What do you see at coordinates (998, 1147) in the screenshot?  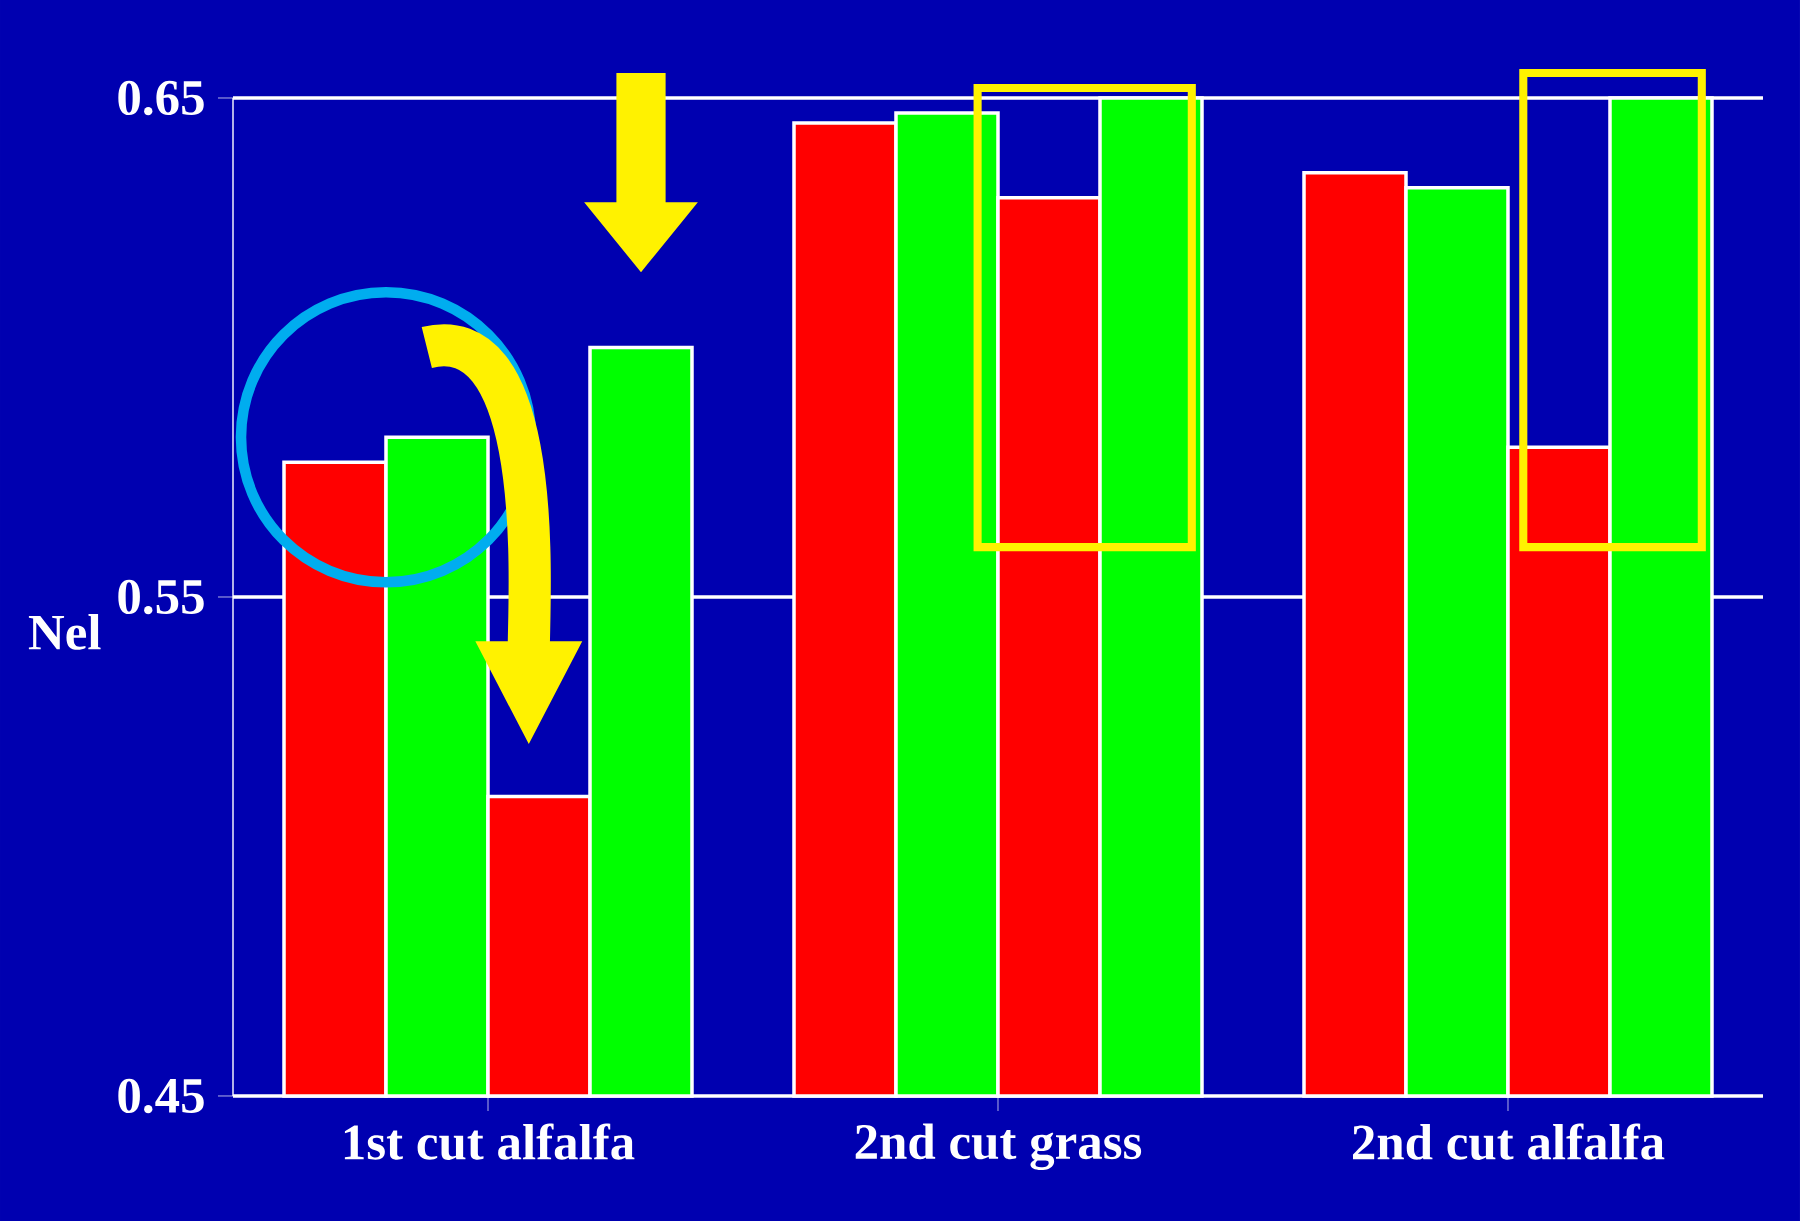 I see `x-tick-label: 2nd cut grass` at bounding box center [998, 1147].